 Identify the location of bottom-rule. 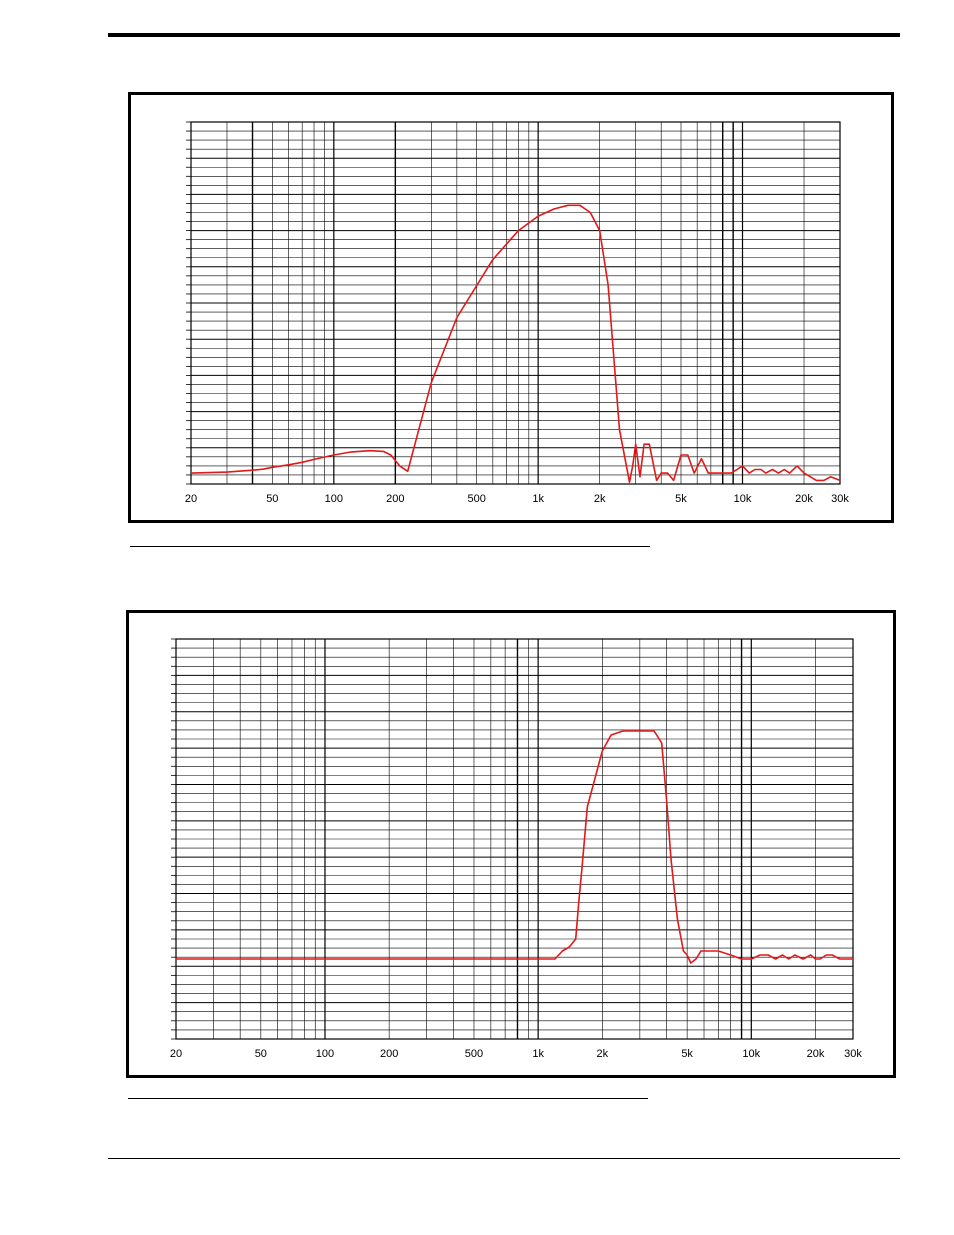
(504, 1158).